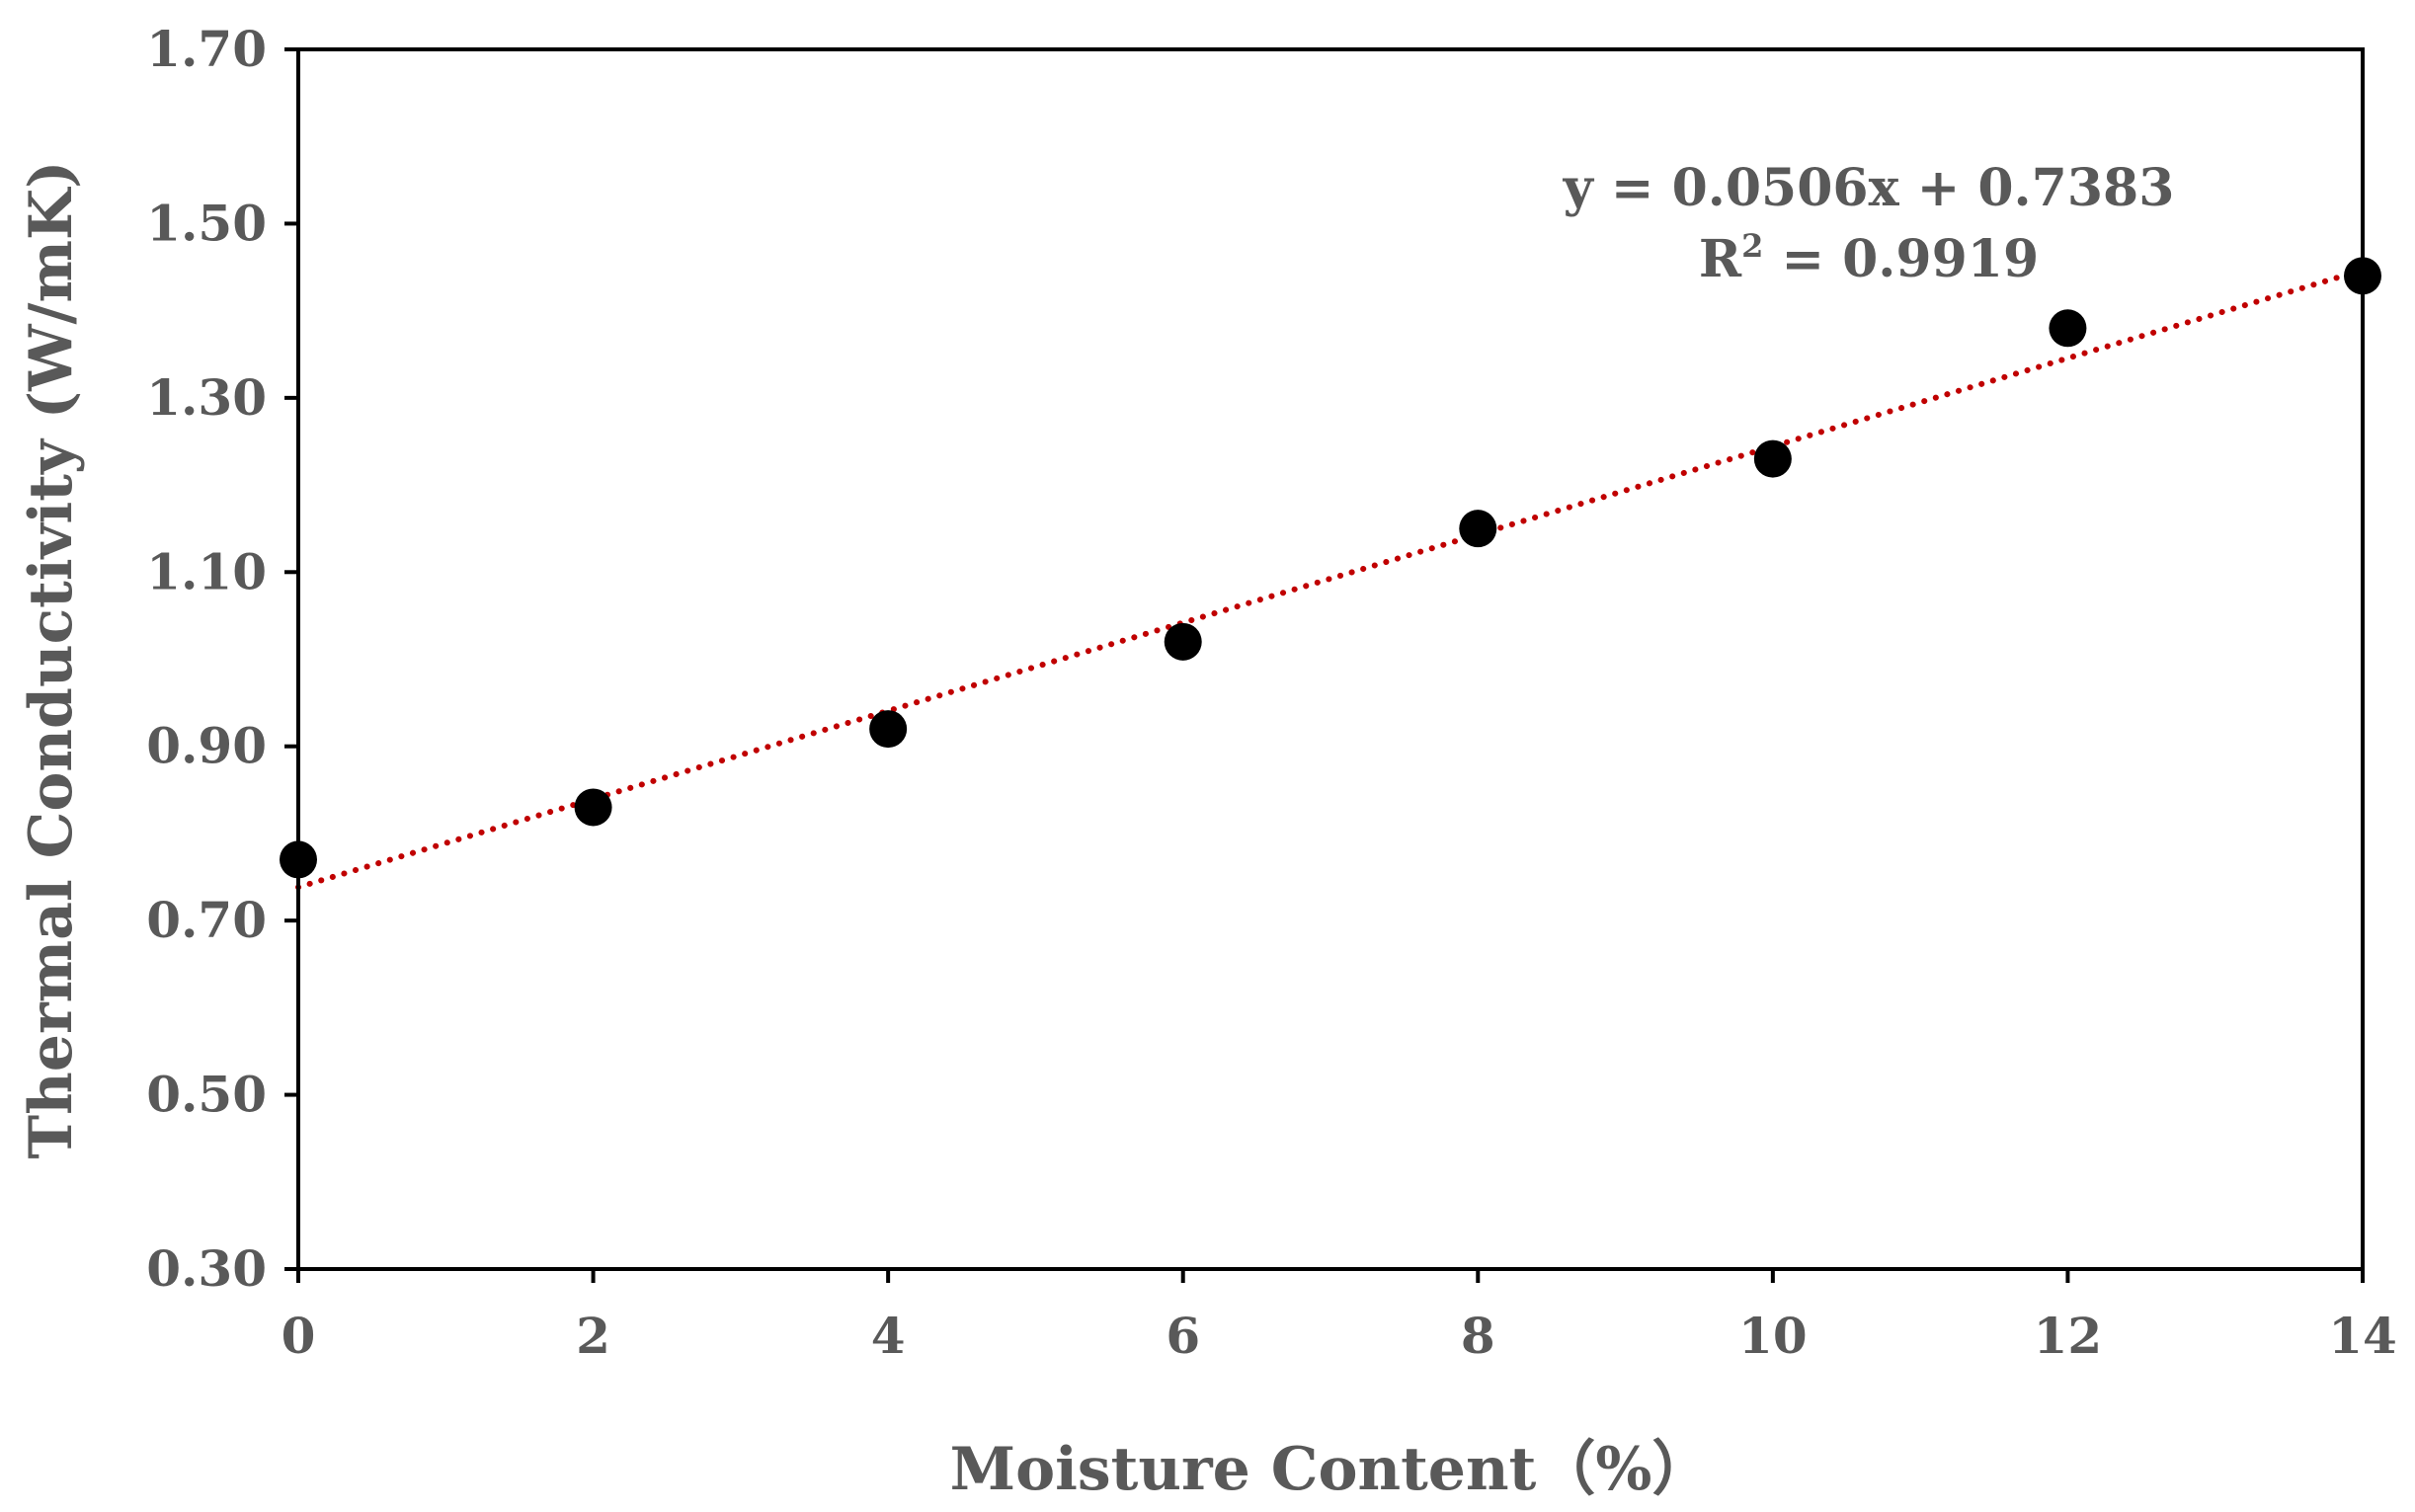 The width and height of the screenshot is (2415, 1512). I want to click on x-tick-label: 4, so click(888, 1336).